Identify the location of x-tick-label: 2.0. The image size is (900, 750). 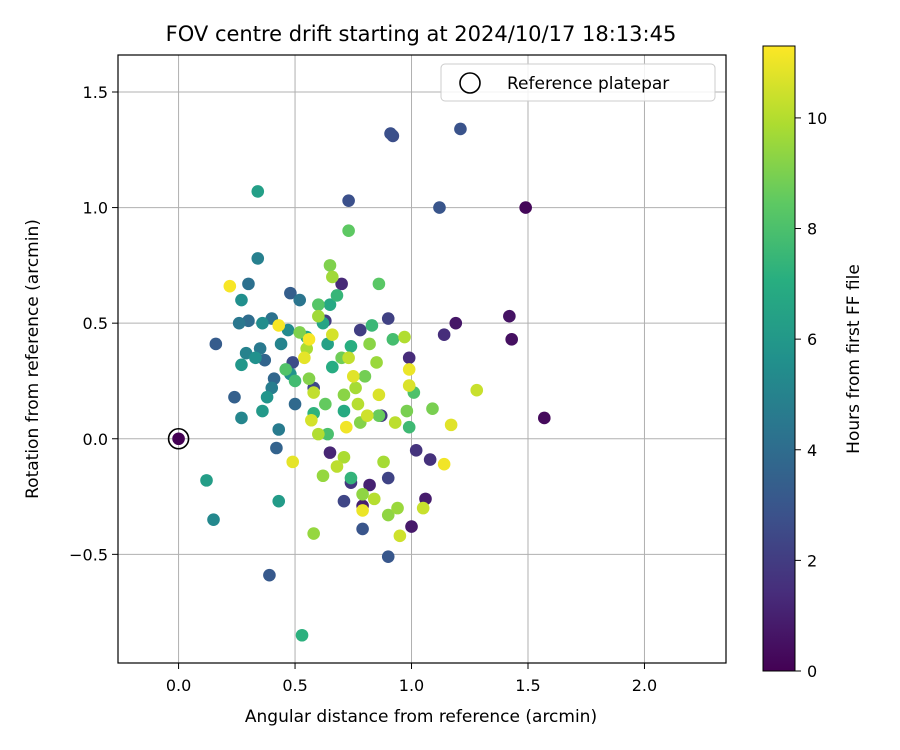
(644, 685).